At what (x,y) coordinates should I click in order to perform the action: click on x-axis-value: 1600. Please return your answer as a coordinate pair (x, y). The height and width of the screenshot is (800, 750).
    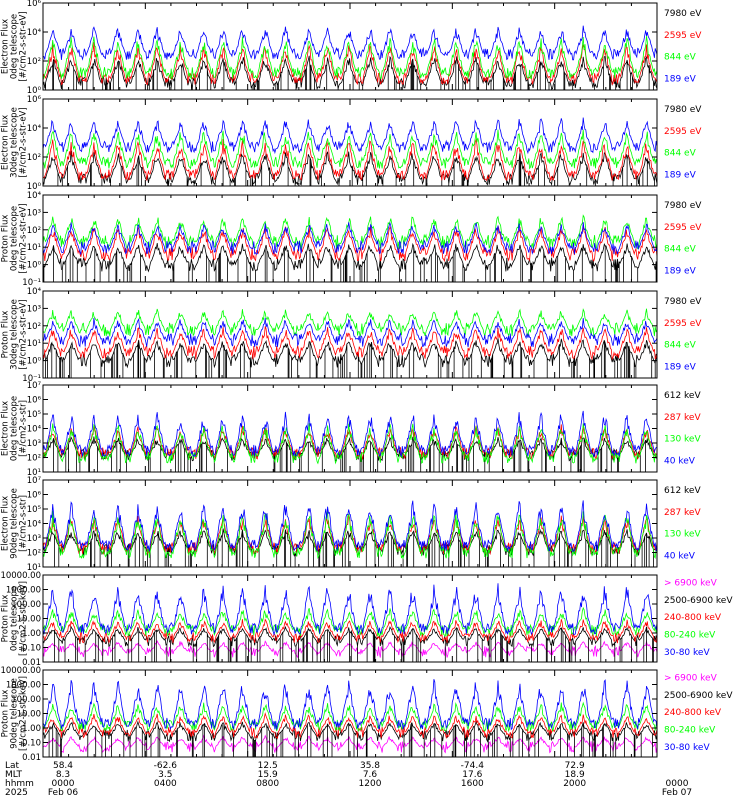
    Looking at the image, I should click on (472, 784).